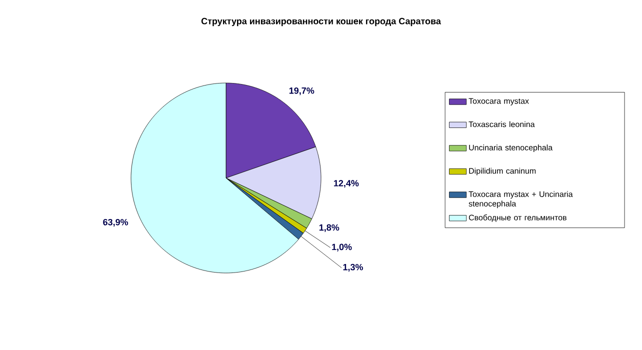 The image size is (642, 350). What do you see at coordinates (301, 91) in the screenshot?
I see `data-label: 19,7%` at bounding box center [301, 91].